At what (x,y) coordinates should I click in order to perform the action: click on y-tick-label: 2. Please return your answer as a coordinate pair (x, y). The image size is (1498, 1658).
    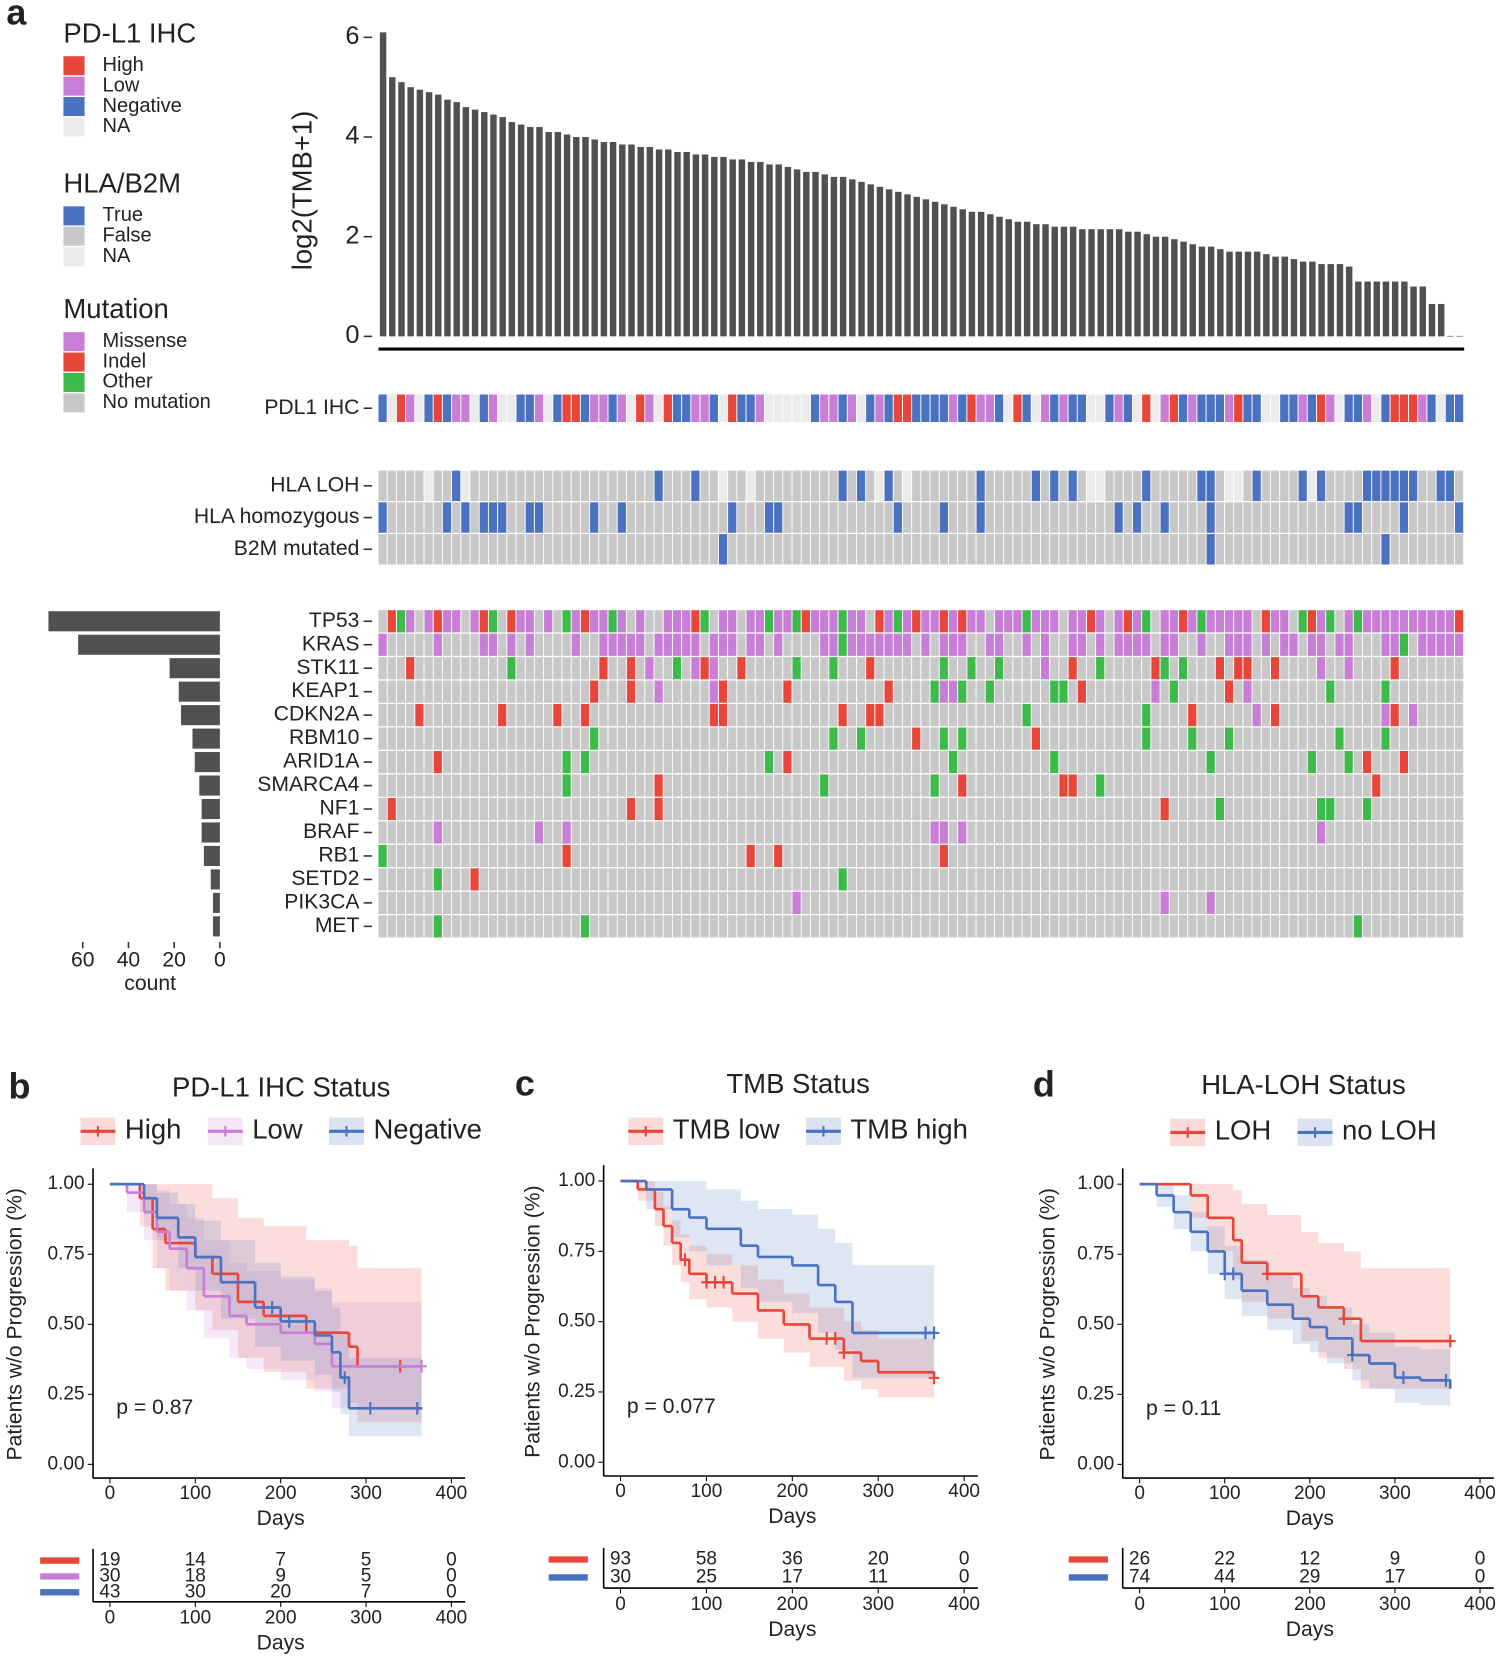
    Looking at the image, I should click on (352, 235).